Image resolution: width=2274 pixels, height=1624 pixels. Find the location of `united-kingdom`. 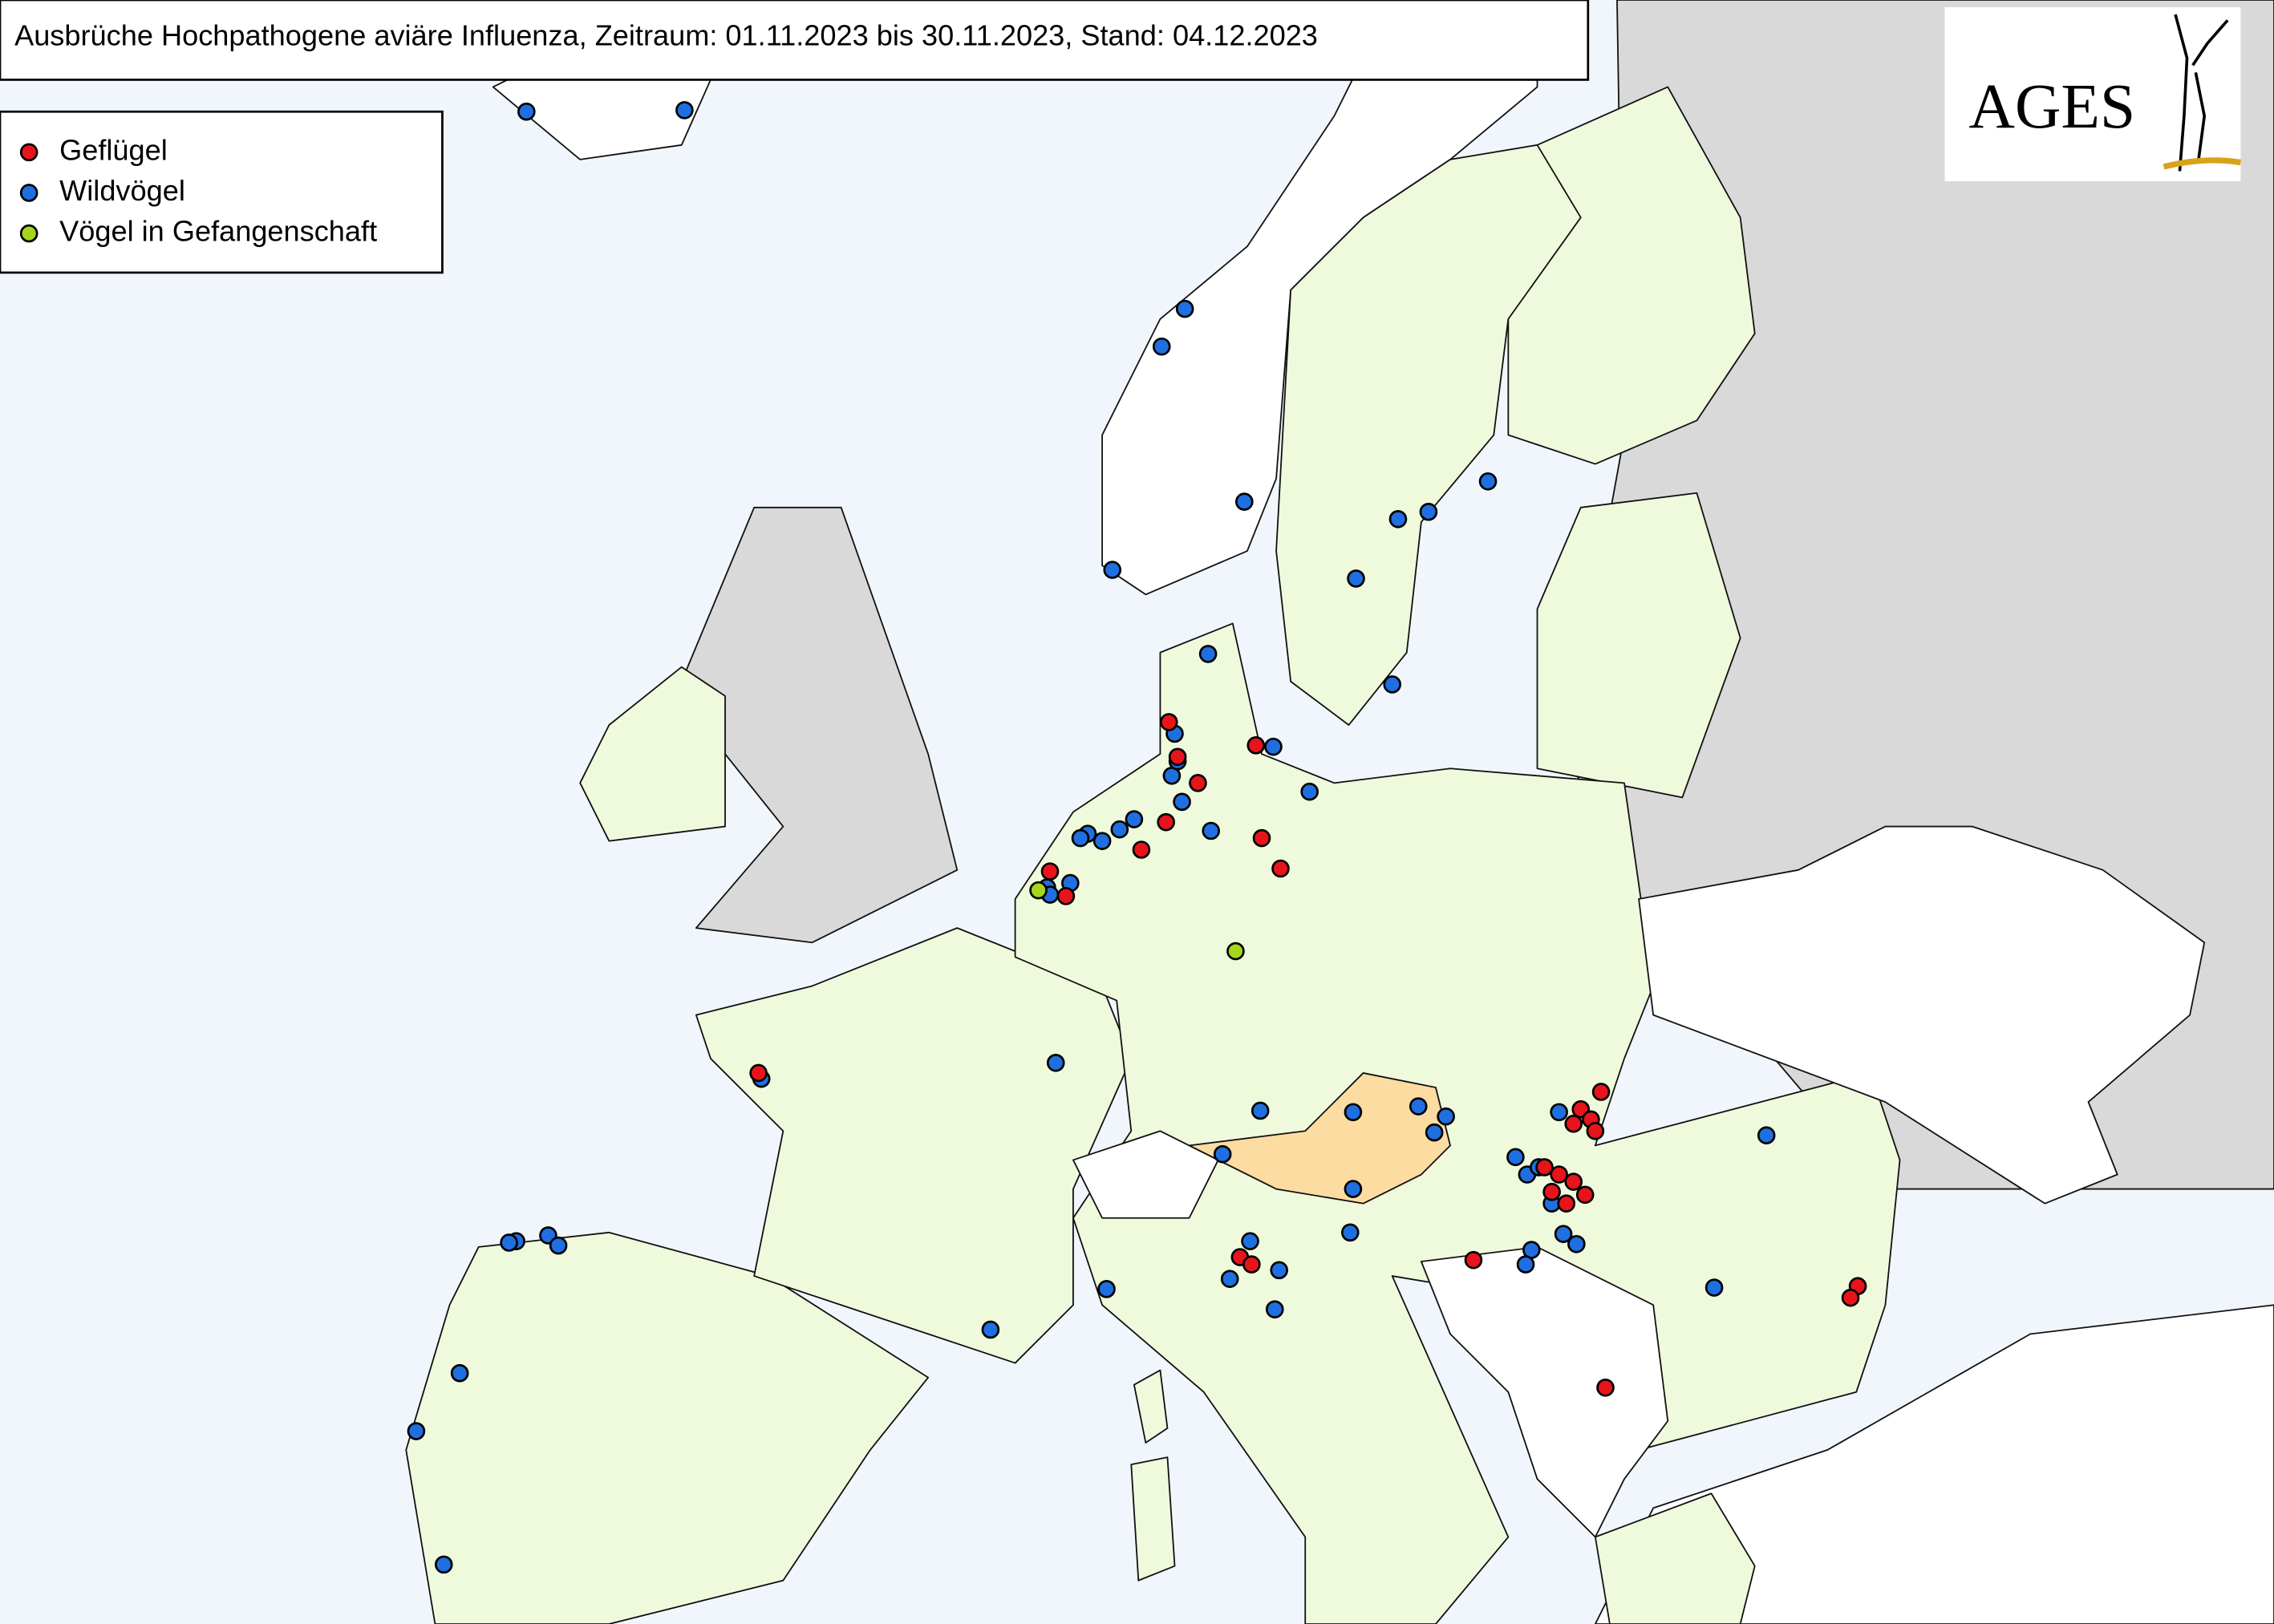

united-kingdom is located at coordinates (819, 725).